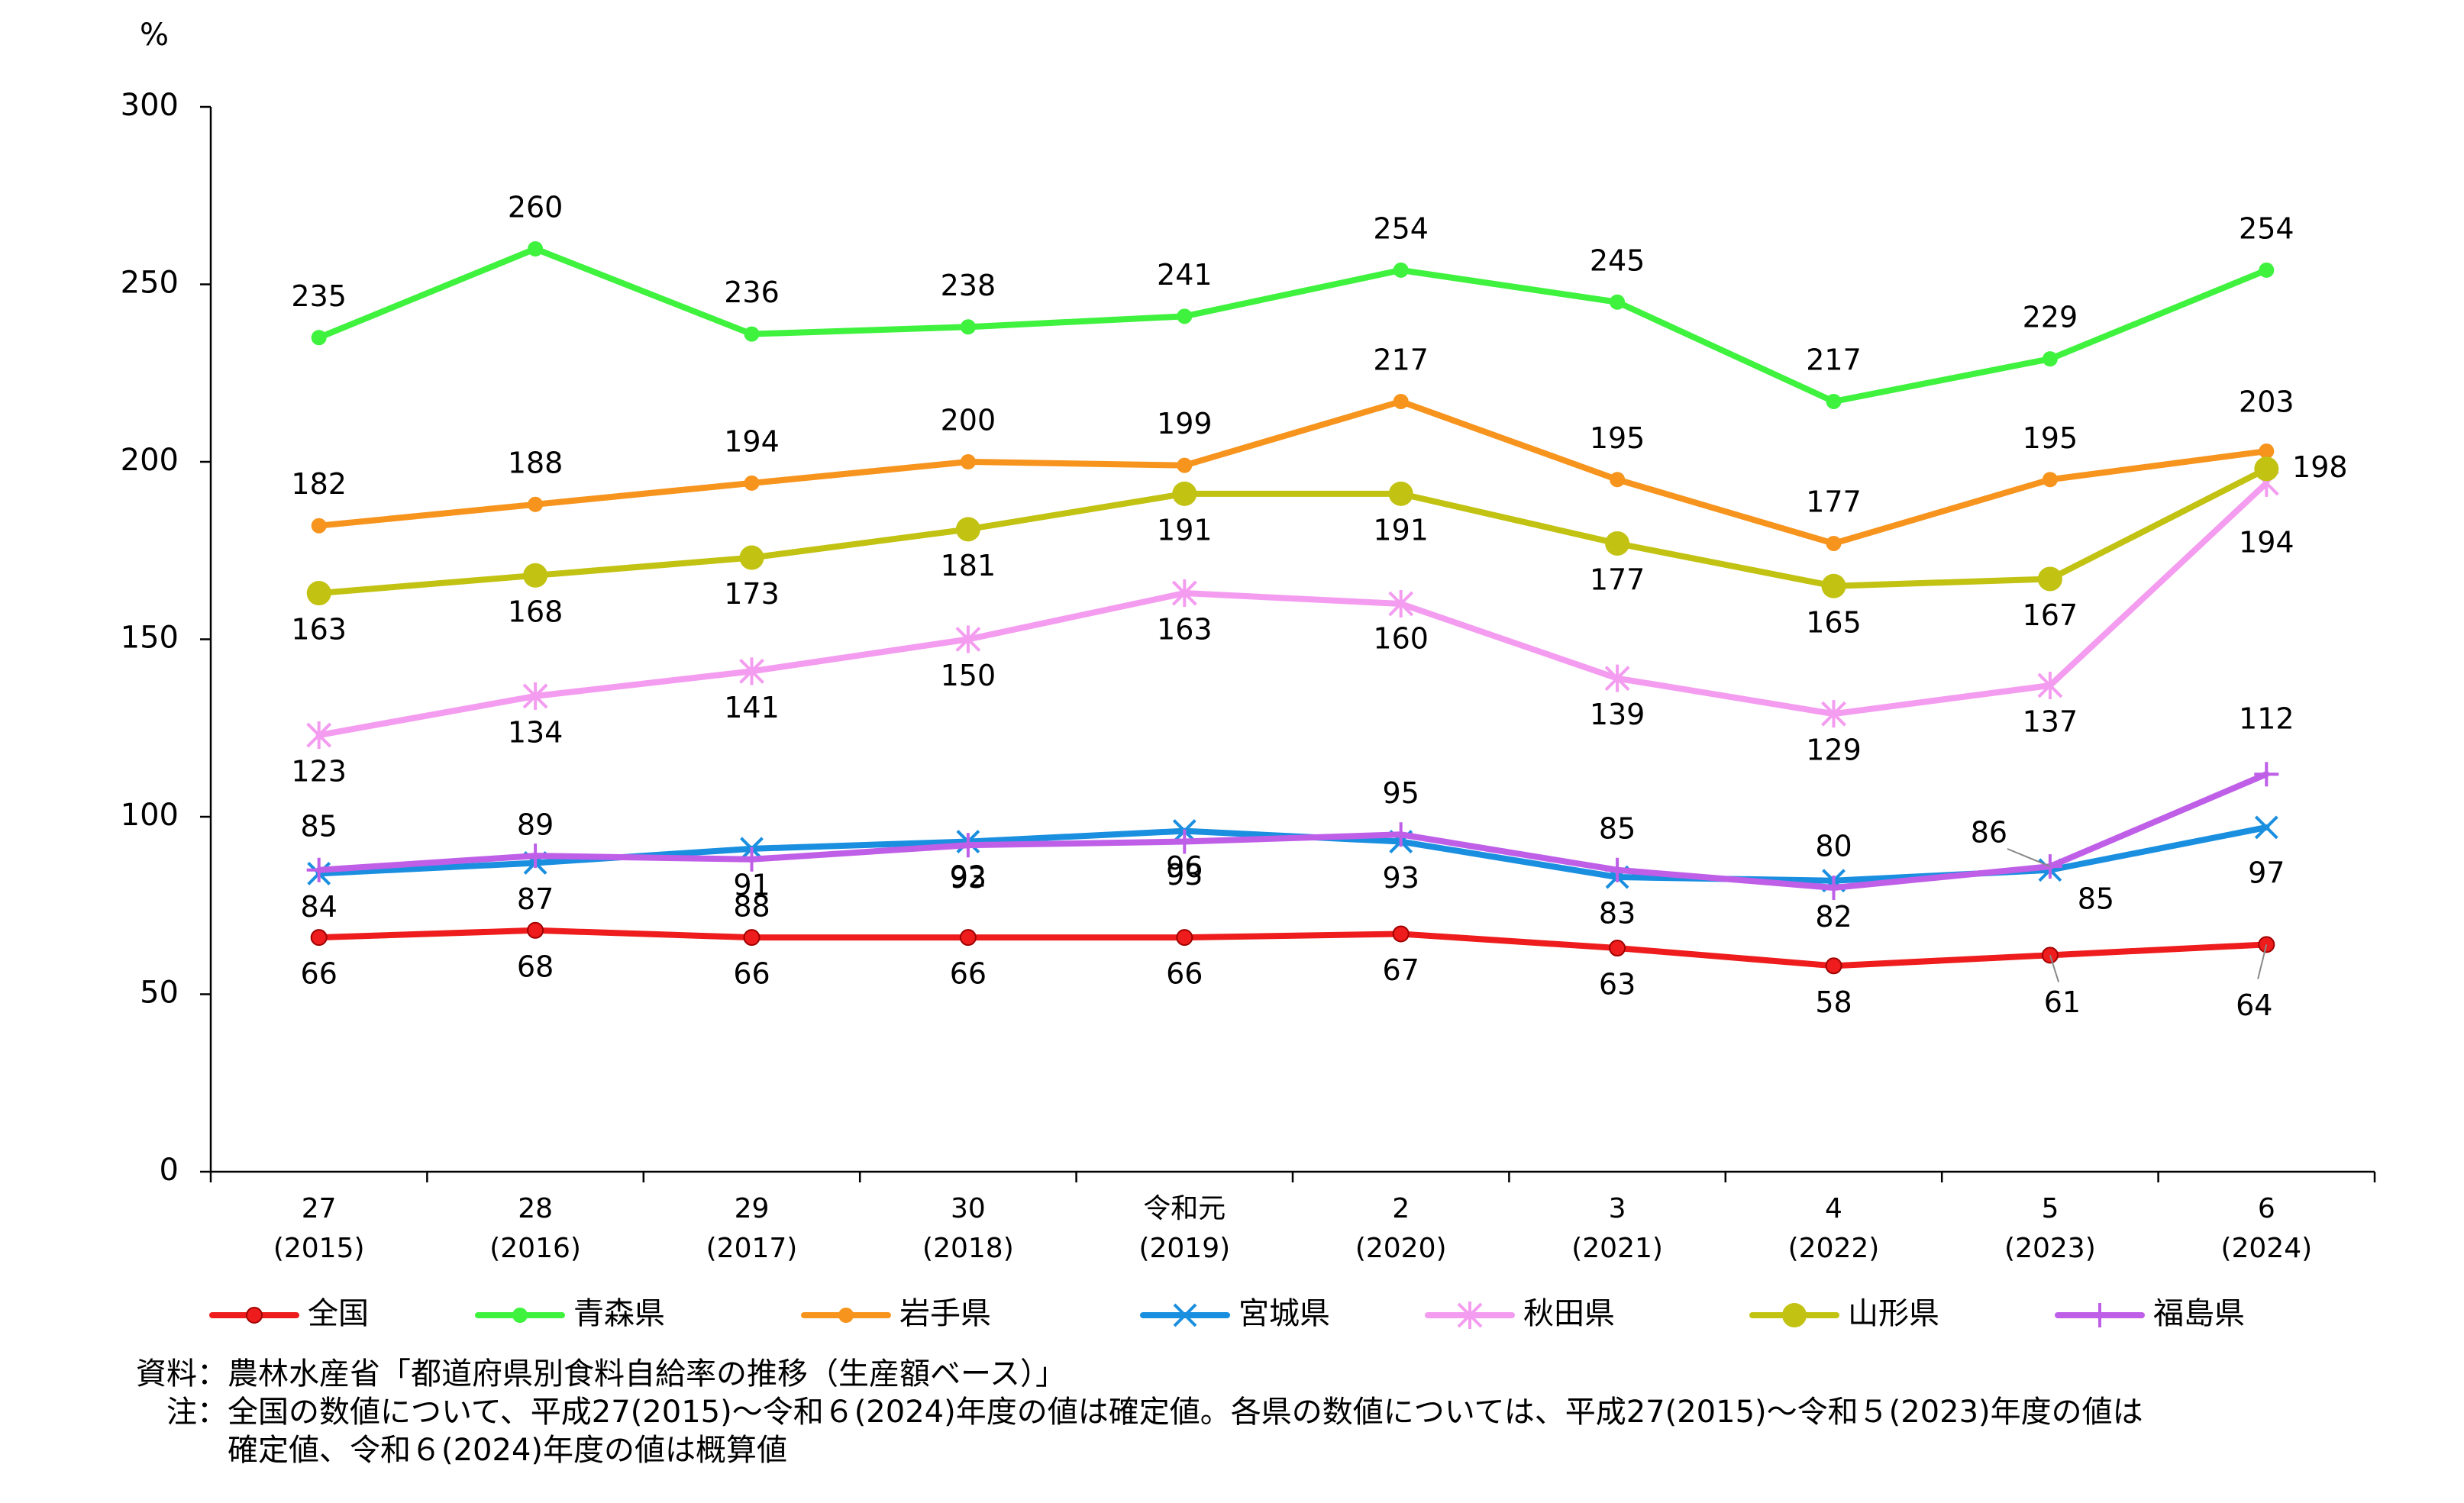  What do you see at coordinates (319, 907) in the screenshot?
I see `data-label: 84` at bounding box center [319, 907].